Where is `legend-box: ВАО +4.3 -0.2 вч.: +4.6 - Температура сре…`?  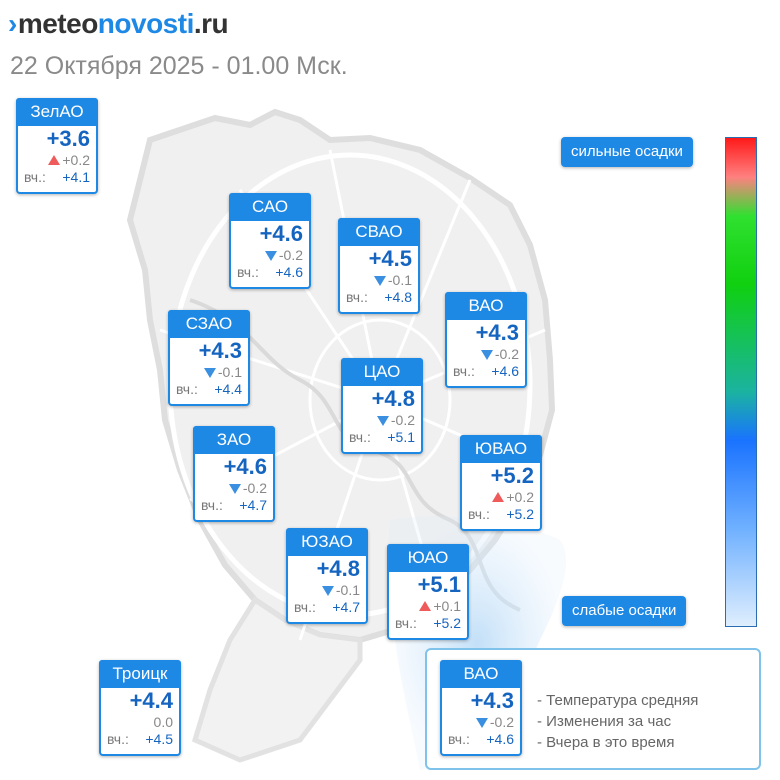
legend-box: ВАО +4.3 -0.2 вч.: +4.6 - Температура сре… is located at coordinates (593, 709).